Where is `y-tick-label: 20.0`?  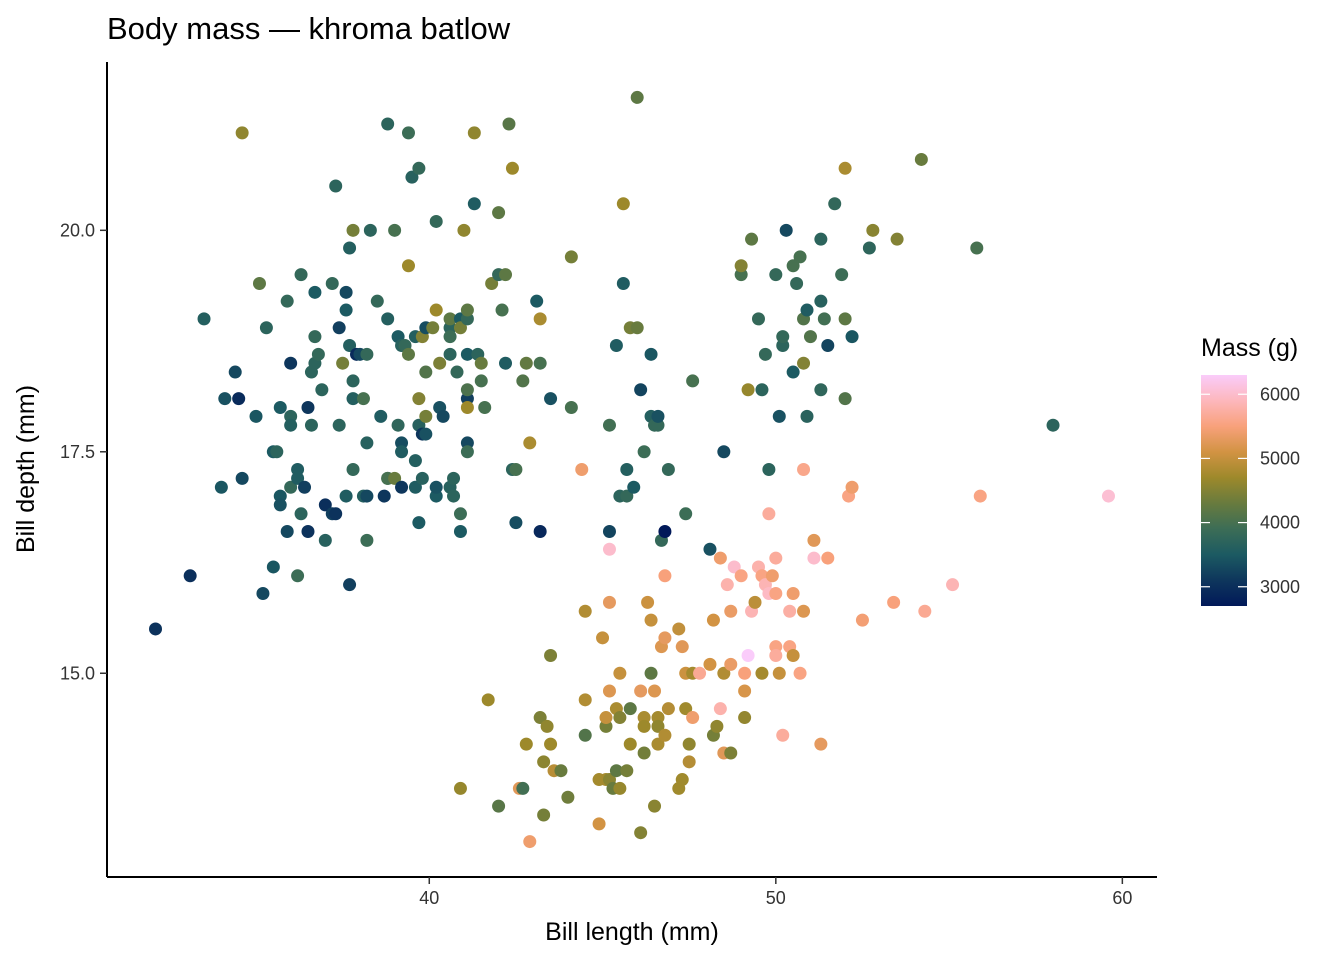 y-tick-label: 20.0 is located at coordinates (77, 230).